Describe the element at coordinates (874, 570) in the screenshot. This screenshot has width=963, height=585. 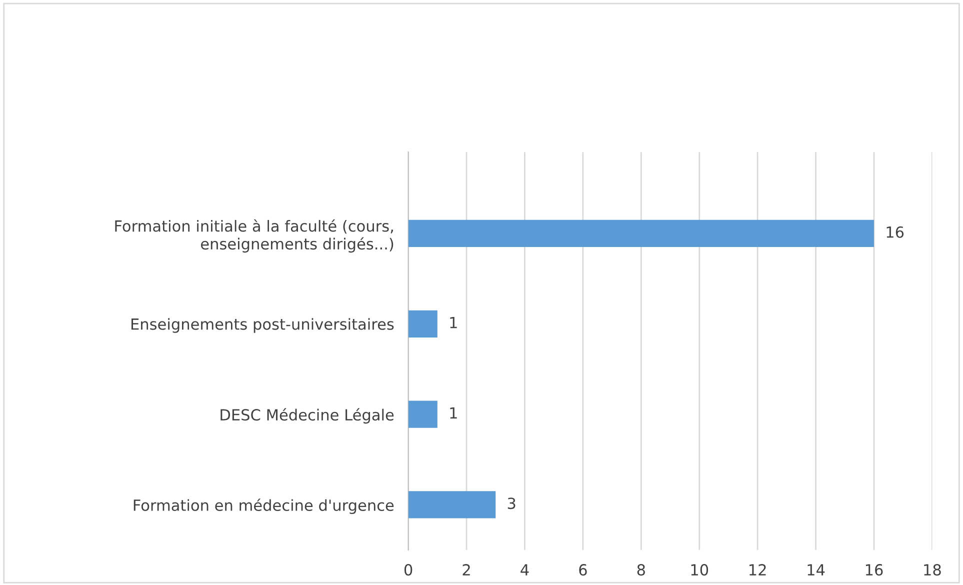
I see `x-tick-label: 16` at that location.